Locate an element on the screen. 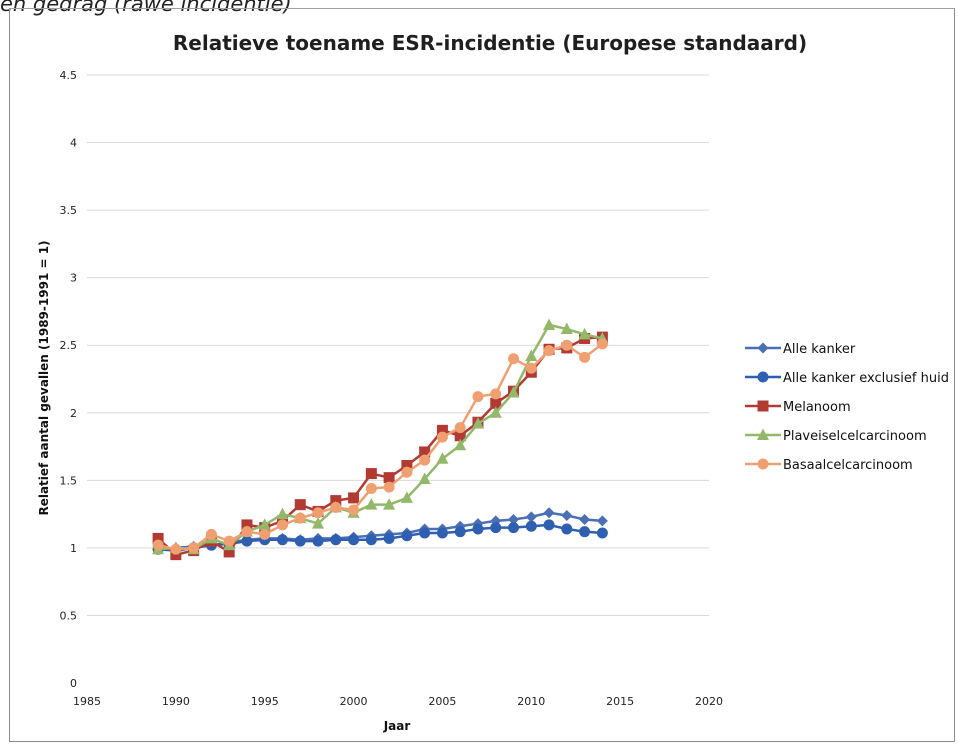 The width and height of the screenshot is (958, 745). x-tick-label: 2015 is located at coordinates (620, 701).